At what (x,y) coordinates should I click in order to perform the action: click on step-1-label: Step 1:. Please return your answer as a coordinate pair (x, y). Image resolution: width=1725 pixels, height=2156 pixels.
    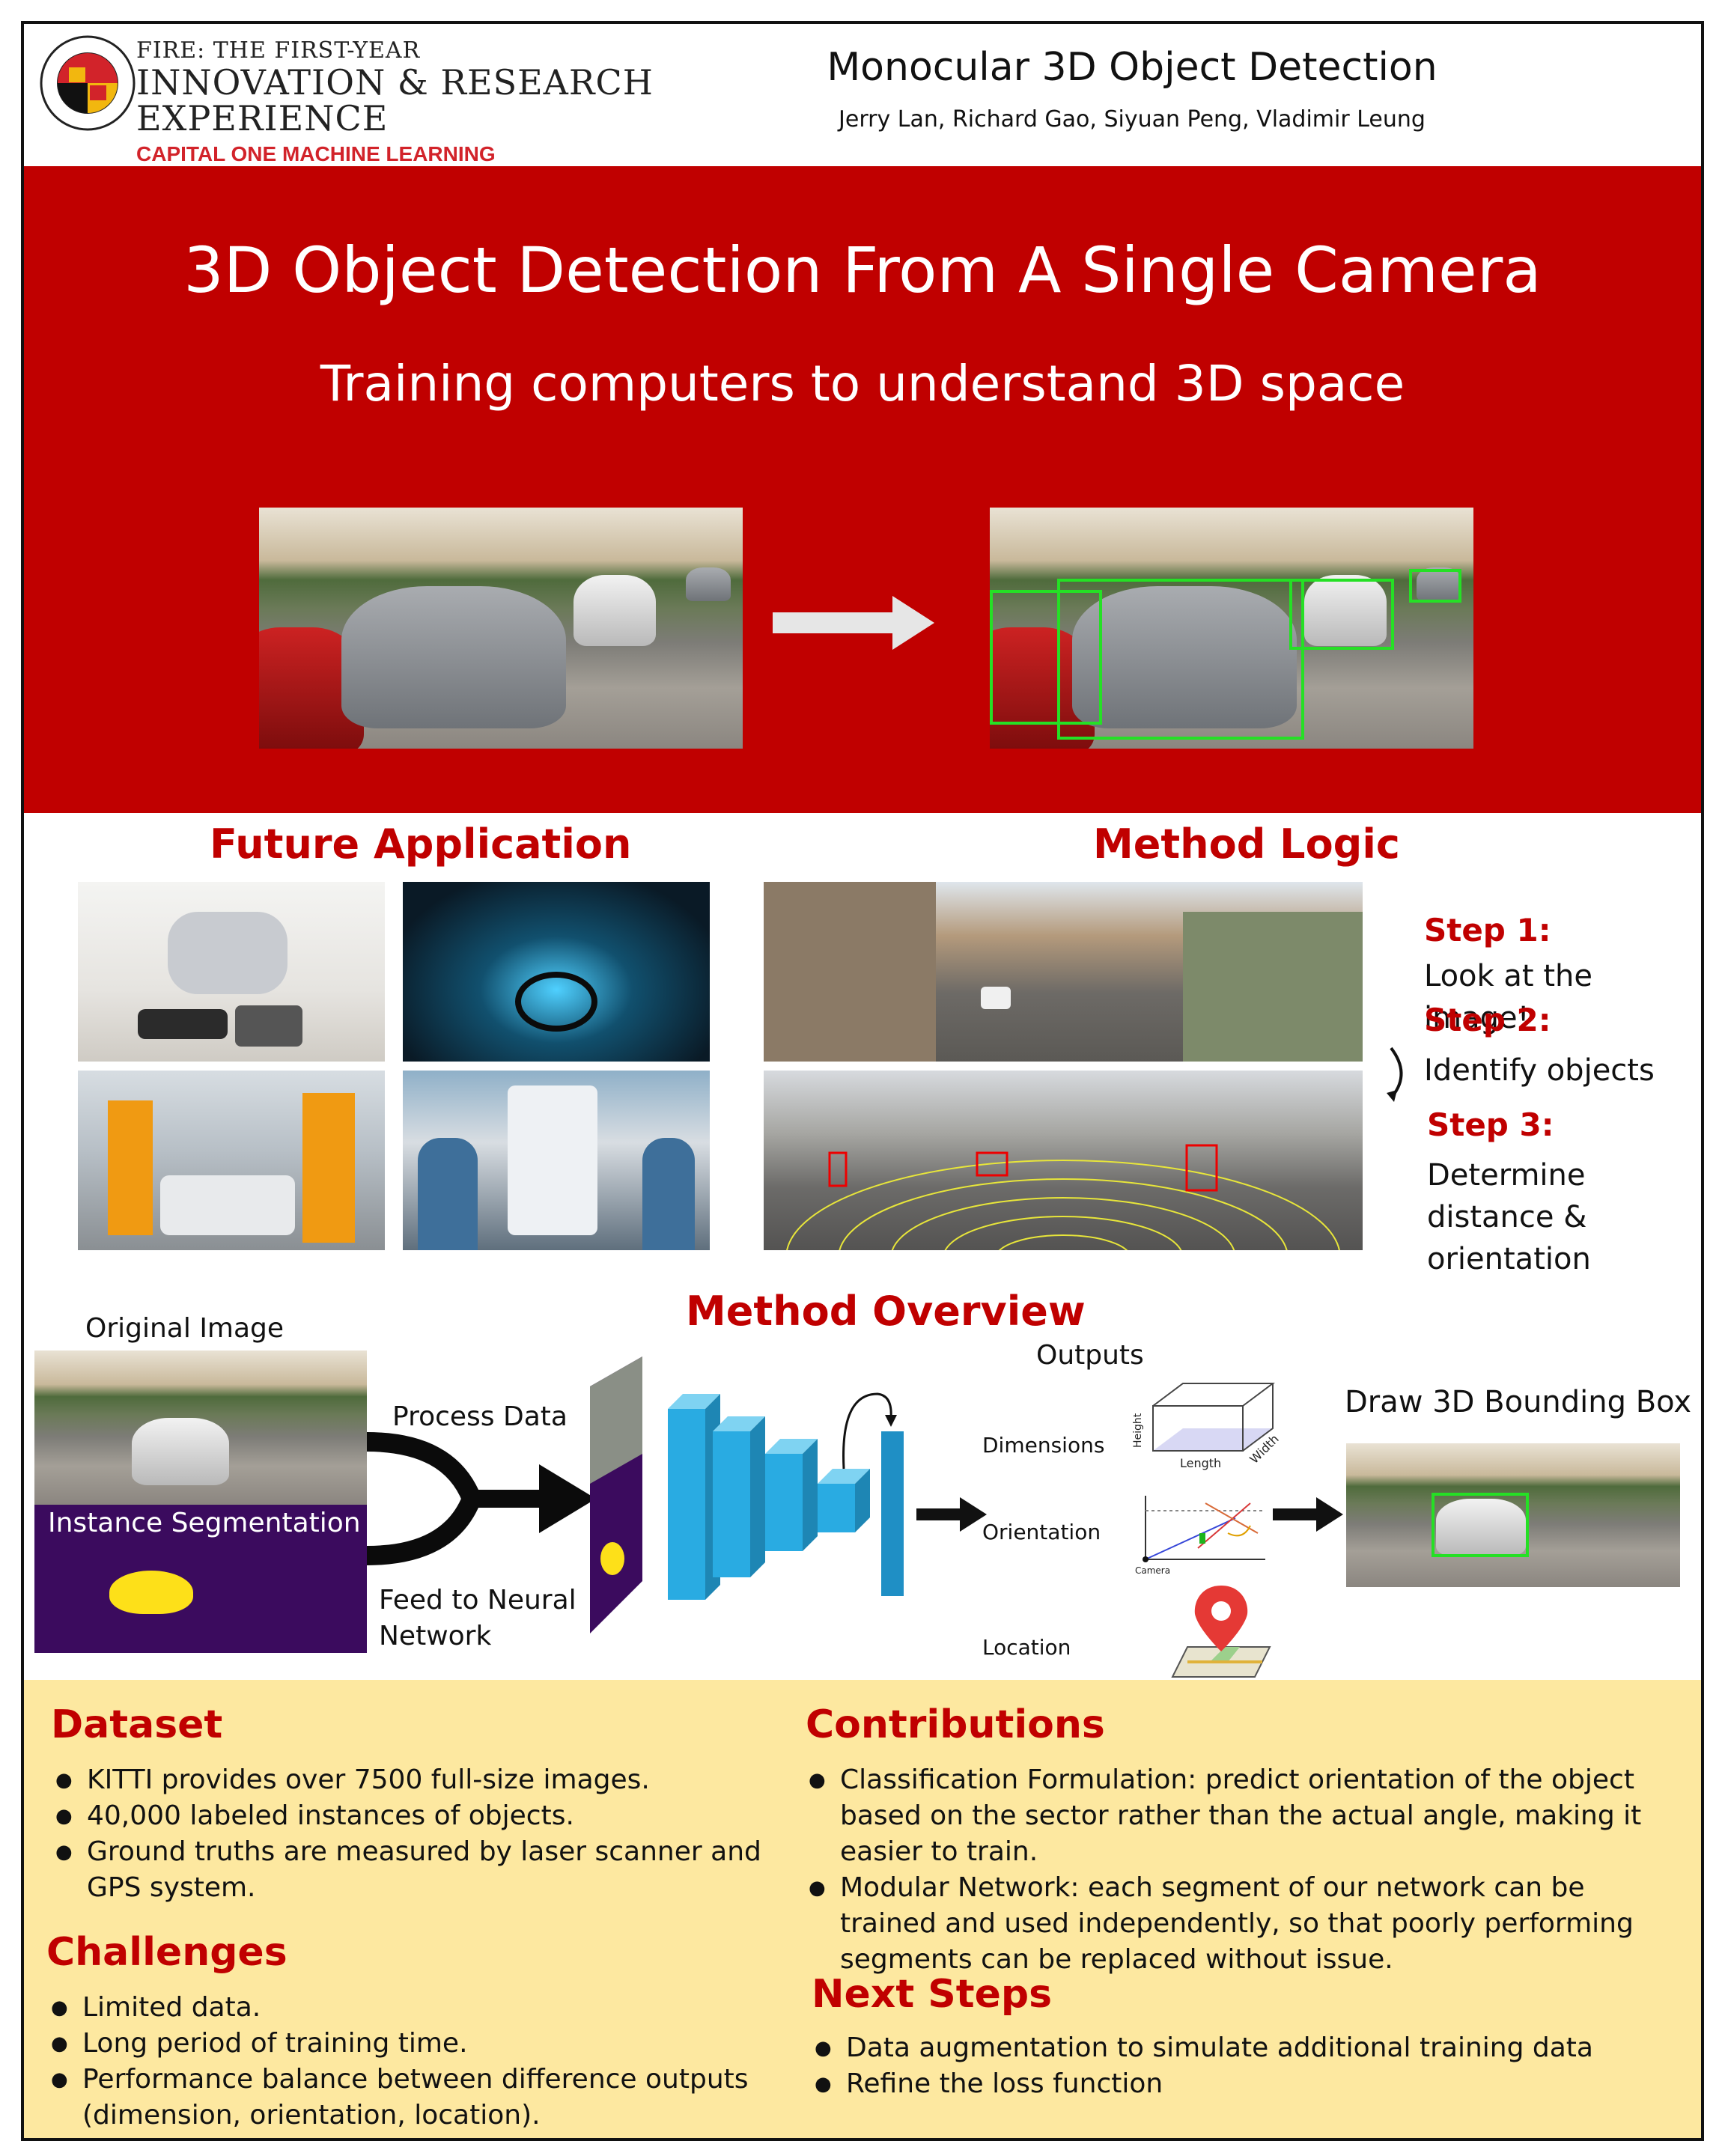
    Looking at the image, I should click on (1487, 930).